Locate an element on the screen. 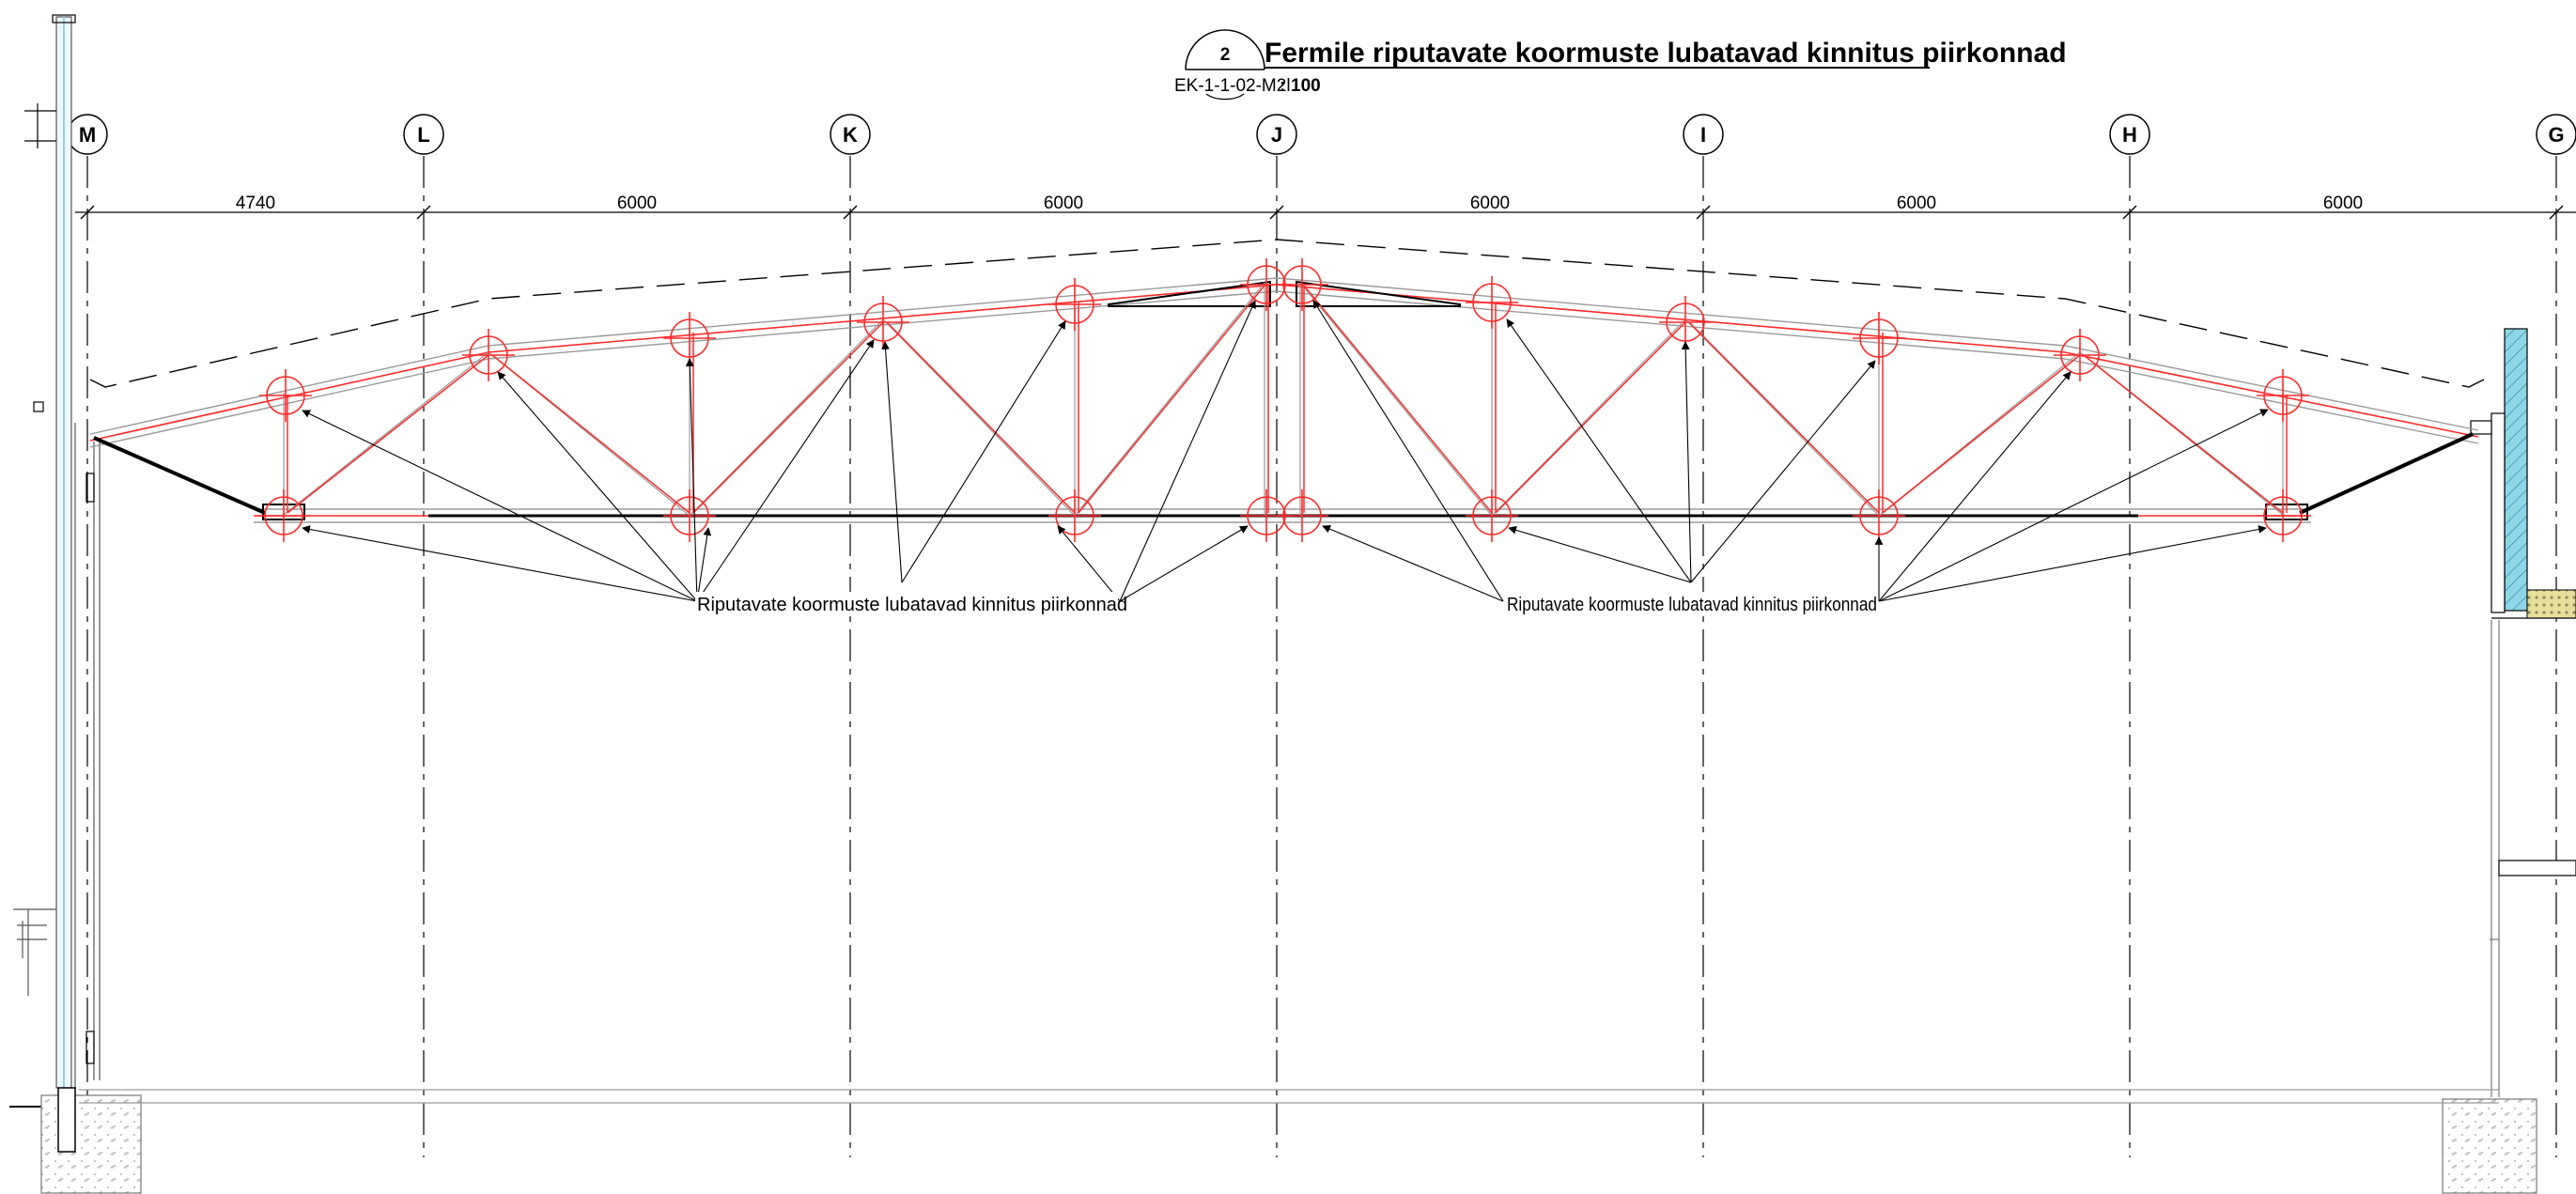 The image size is (2576, 1194). callout-leaders-right is located at coordinates (1790, 451).